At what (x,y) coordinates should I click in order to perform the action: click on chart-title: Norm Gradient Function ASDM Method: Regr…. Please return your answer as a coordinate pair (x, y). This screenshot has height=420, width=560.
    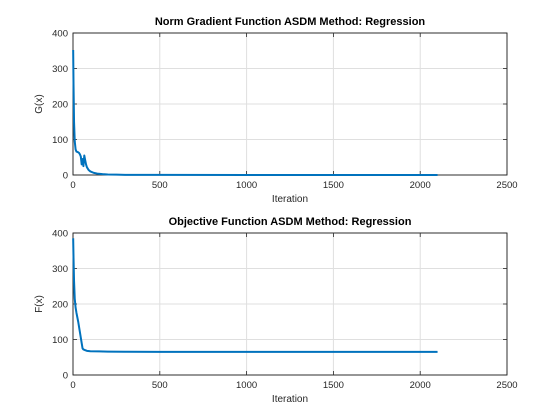
    Looking at the image, I should click on (290, 22).